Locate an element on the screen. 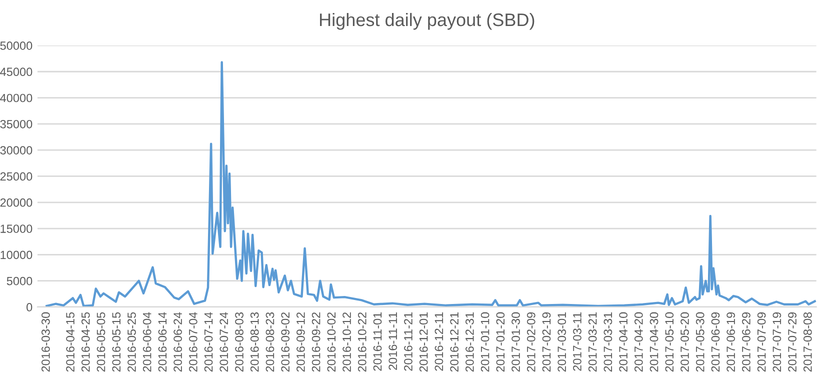  x-tick-label: 2016-04-25 is located at coordinates (85, 342).